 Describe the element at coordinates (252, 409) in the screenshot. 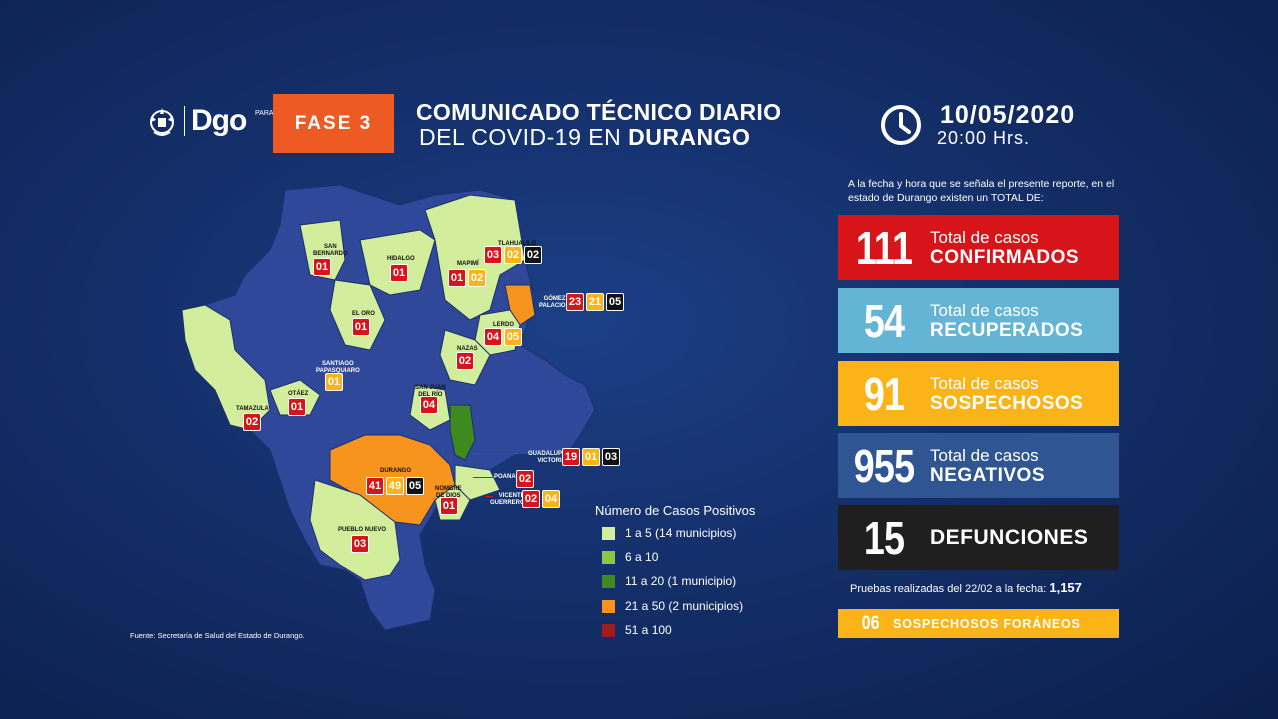

I see `label-tamazula: TAMAZULA` at that location.